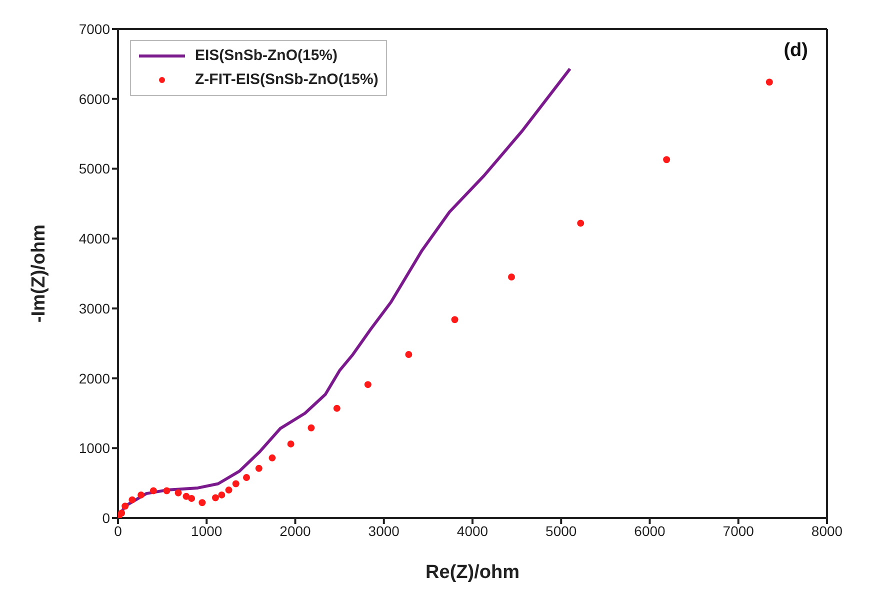  What do you see at coordinates (206, 530) in the screenshot?
I see `x-tick-label: 1000` at bounding box center [206, 530].